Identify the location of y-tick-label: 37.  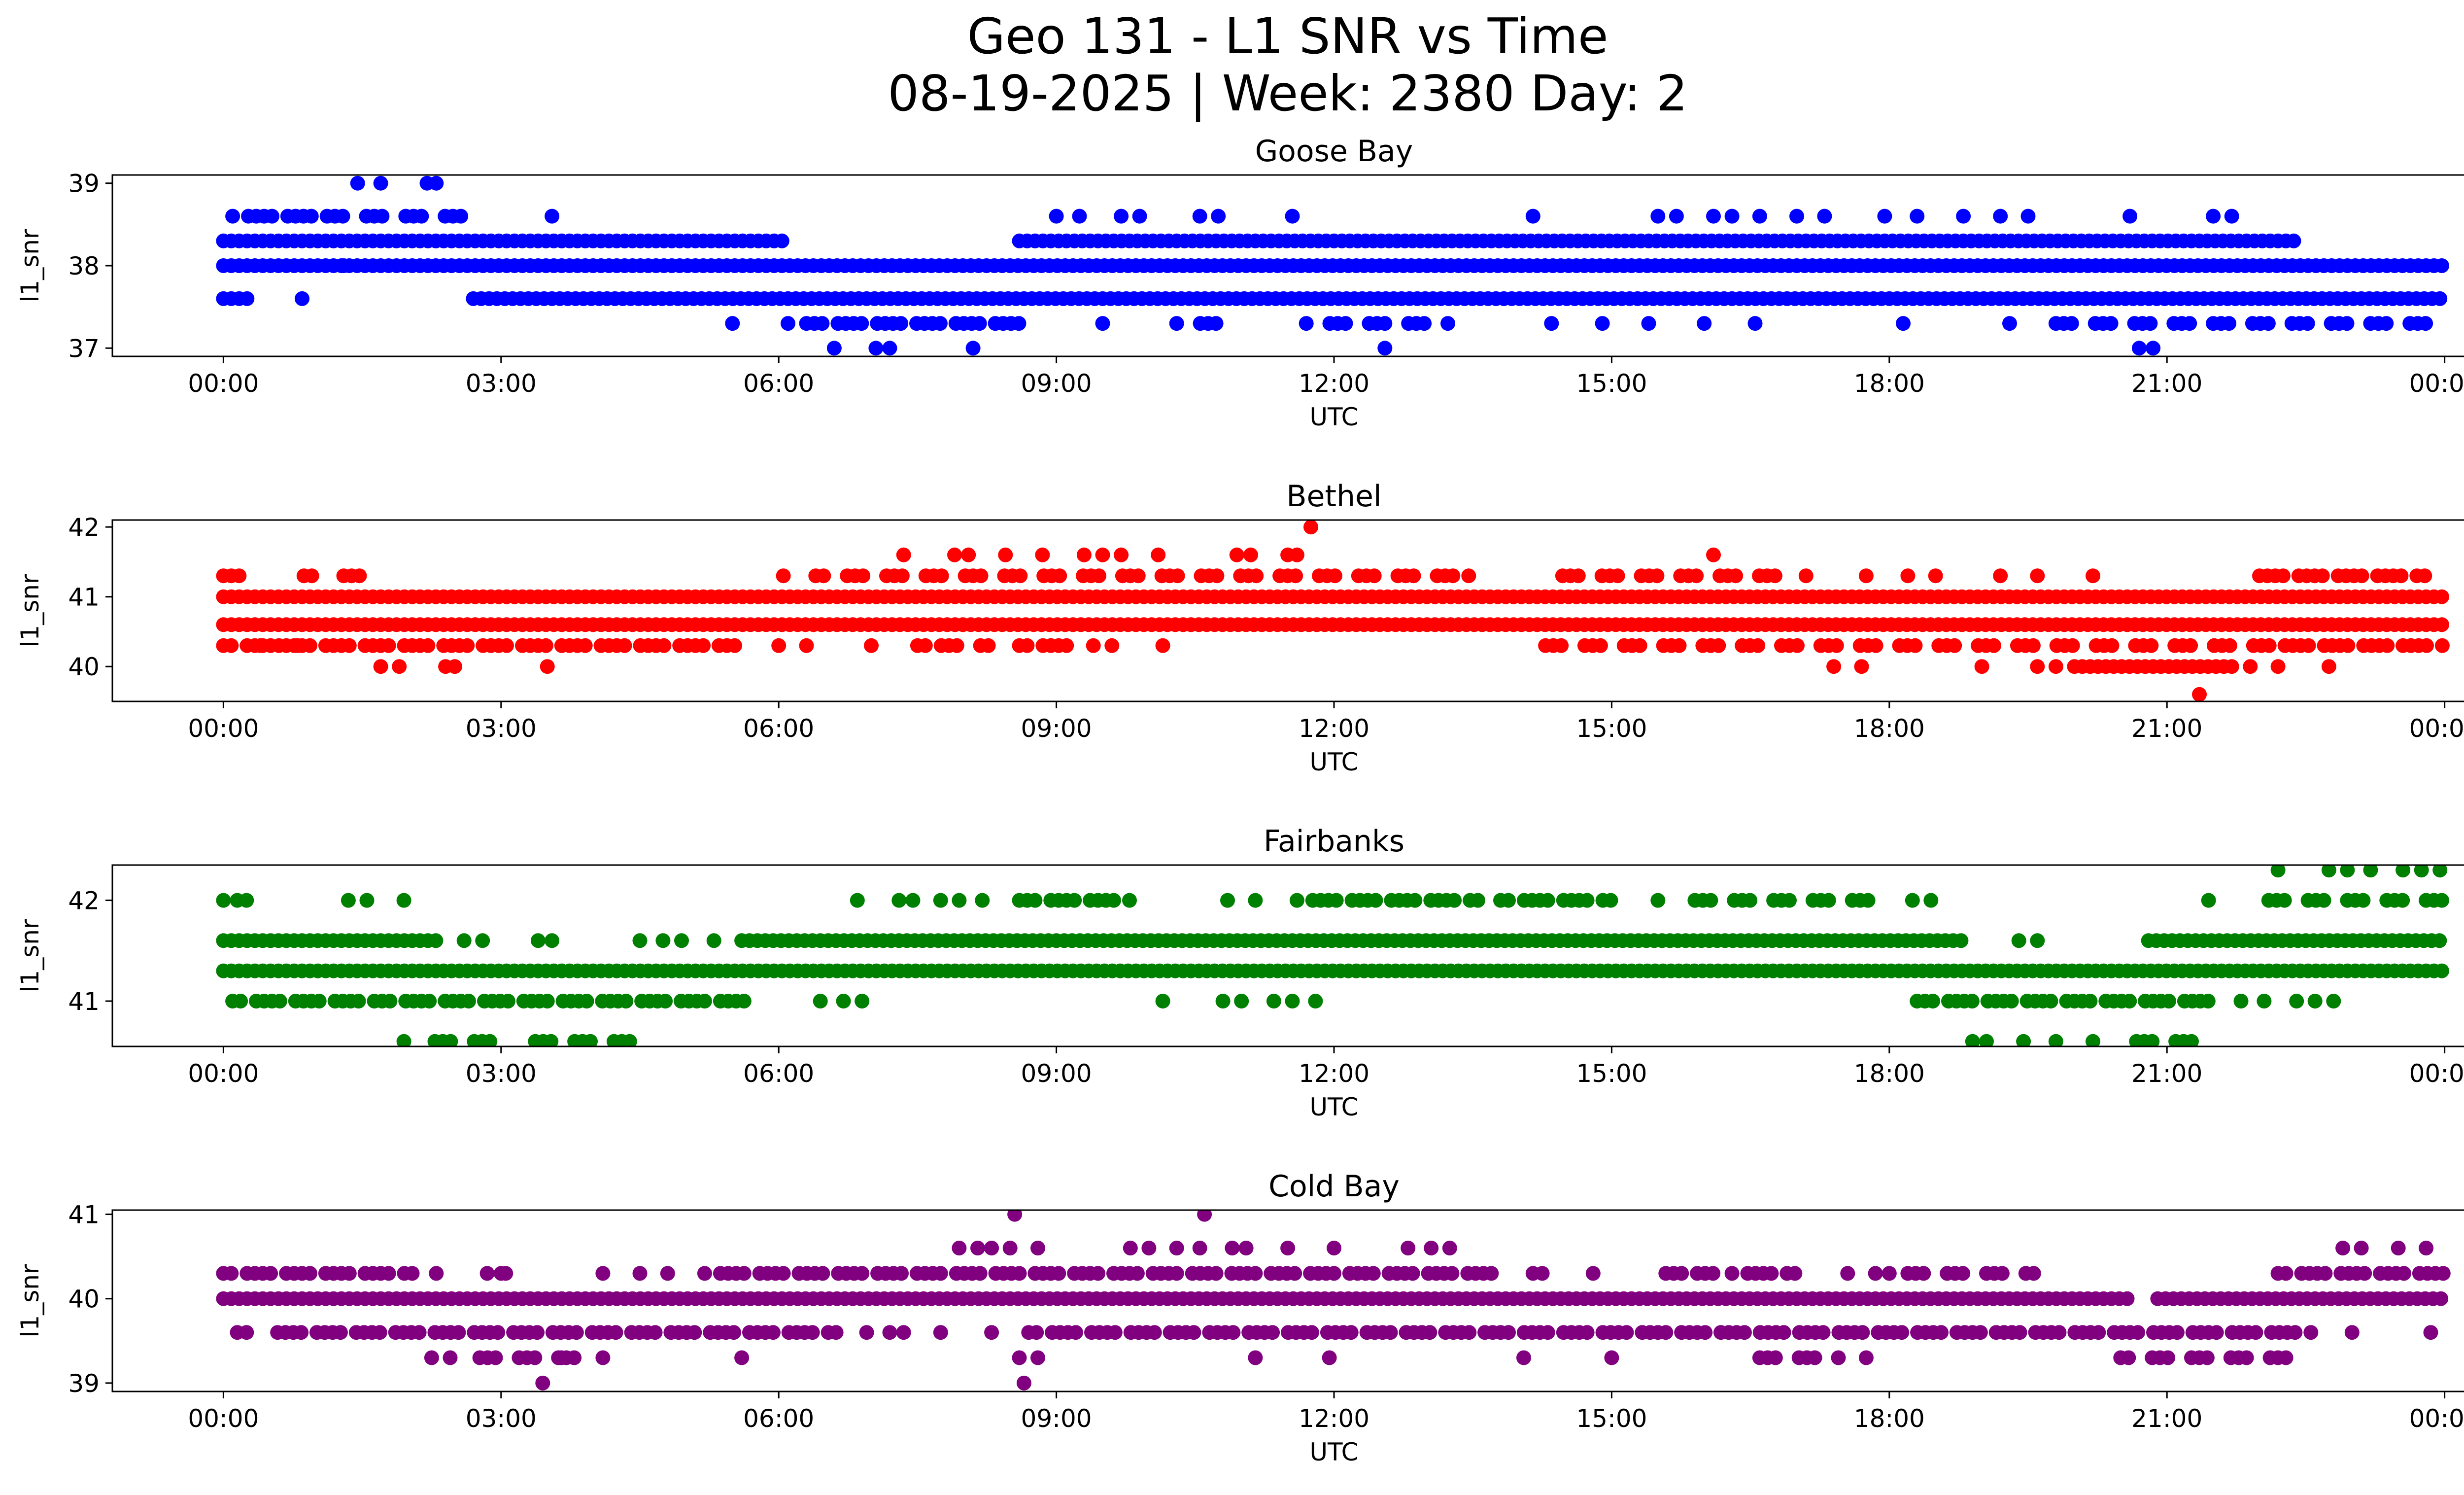
(84, 348).